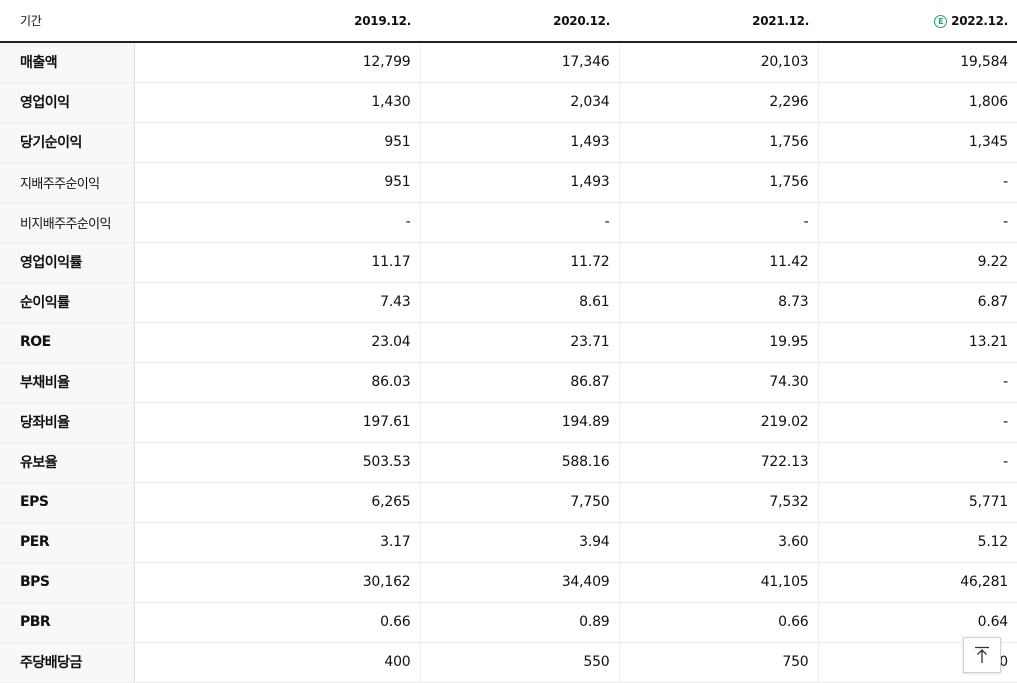 This screenshot has width=1017, height=683. I want to click on scroll-to-top-button, so click(982, 655).